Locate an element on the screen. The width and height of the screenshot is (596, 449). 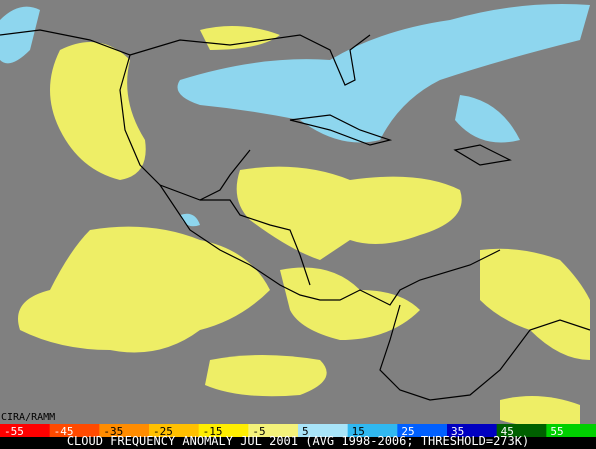
colorbar-label: 45 is located at coordinates (507, 431).